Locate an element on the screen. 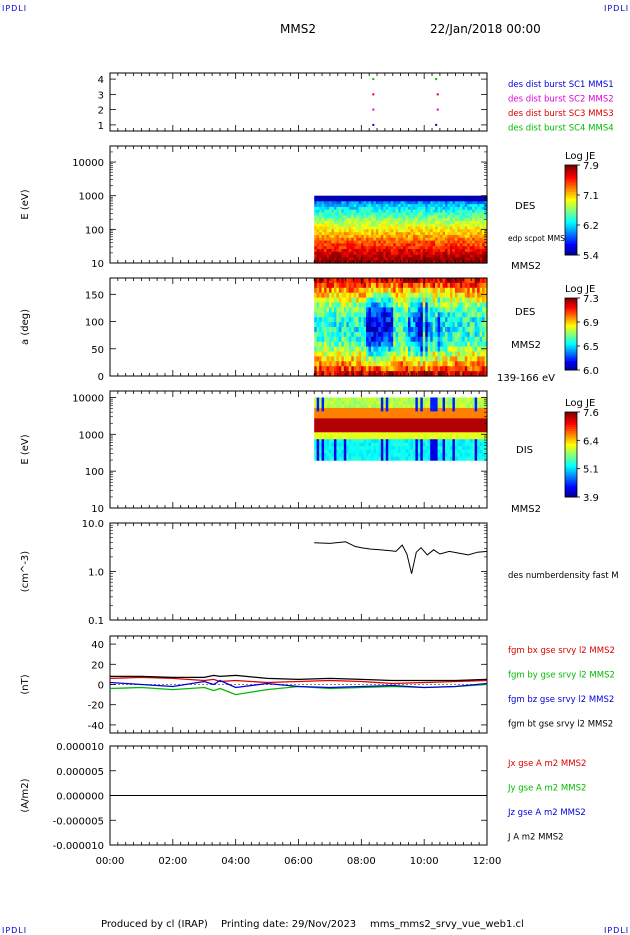  y-tick-label: 0 is located at coordinates (101, 377).